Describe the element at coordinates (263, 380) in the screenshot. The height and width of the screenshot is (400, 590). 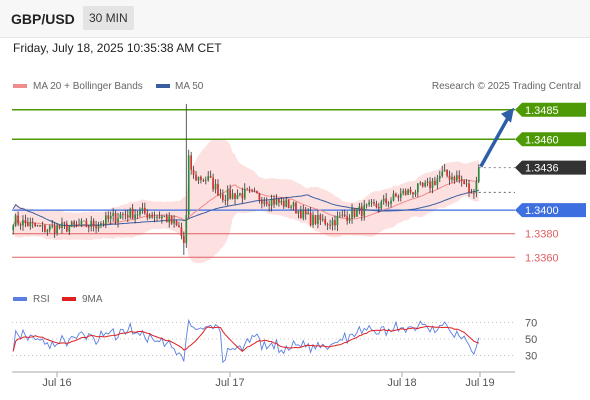
I see `x-axis: Jul 16 Jul 17 Jul 18 Jul 19` at that location.